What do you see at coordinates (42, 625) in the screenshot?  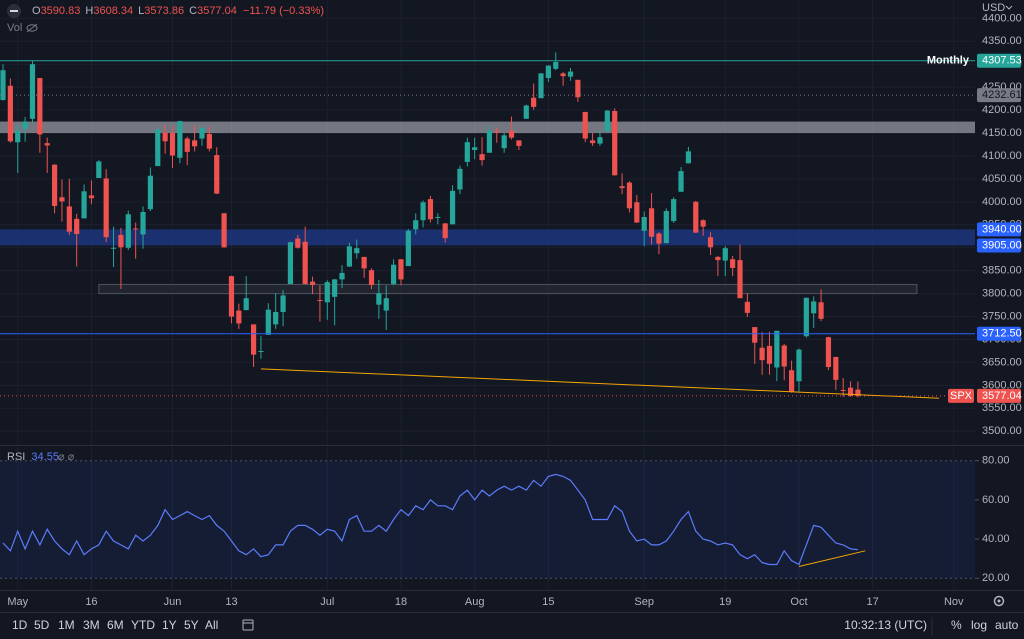 I see `range-button: 5D` at bounding box center [42, 625].